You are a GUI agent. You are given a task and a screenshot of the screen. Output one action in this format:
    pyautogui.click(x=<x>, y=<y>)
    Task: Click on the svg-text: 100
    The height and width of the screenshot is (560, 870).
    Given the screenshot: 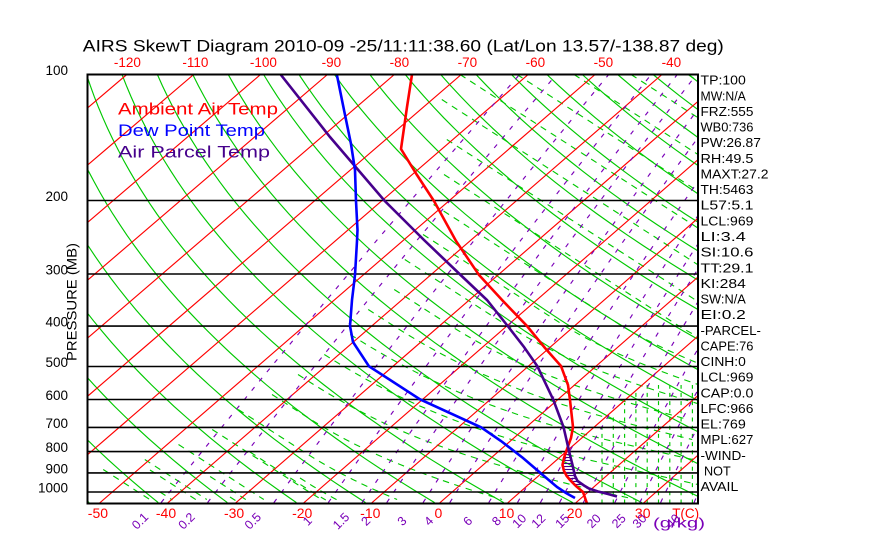 What is the action you would take?
    pyautogui.click(x=56, y=70)
    